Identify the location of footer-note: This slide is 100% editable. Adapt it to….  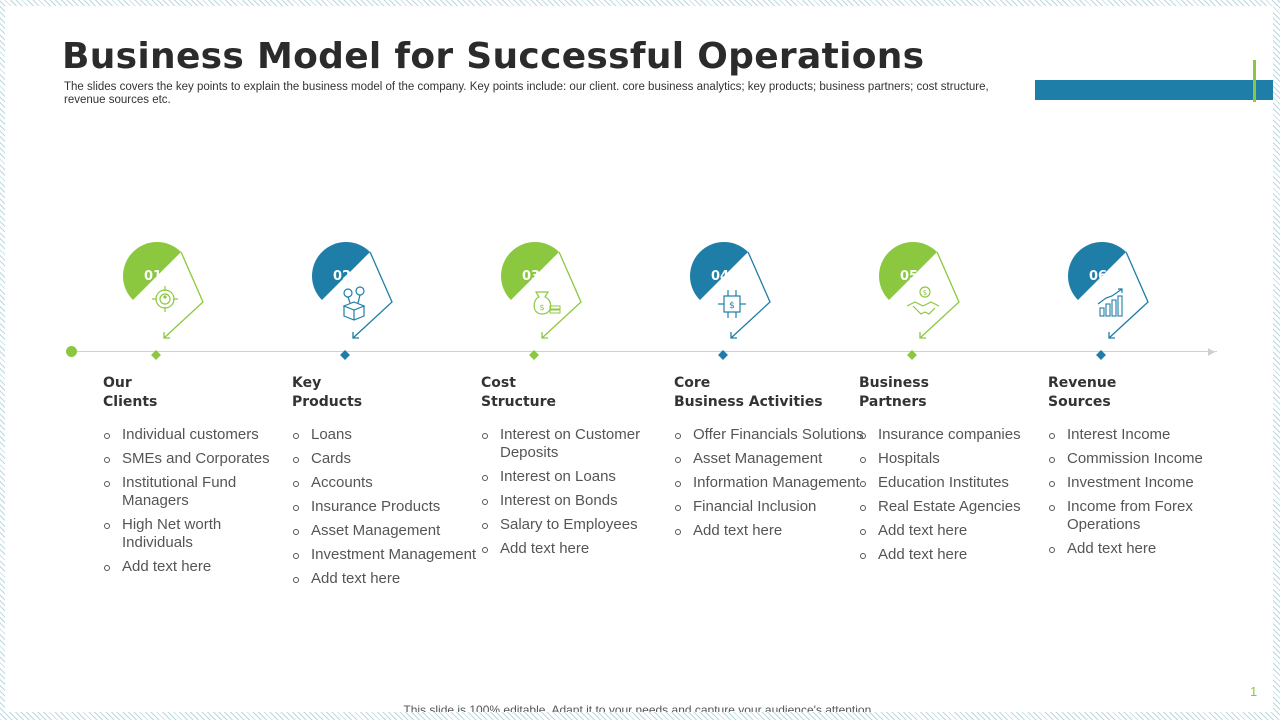
(639, 707).